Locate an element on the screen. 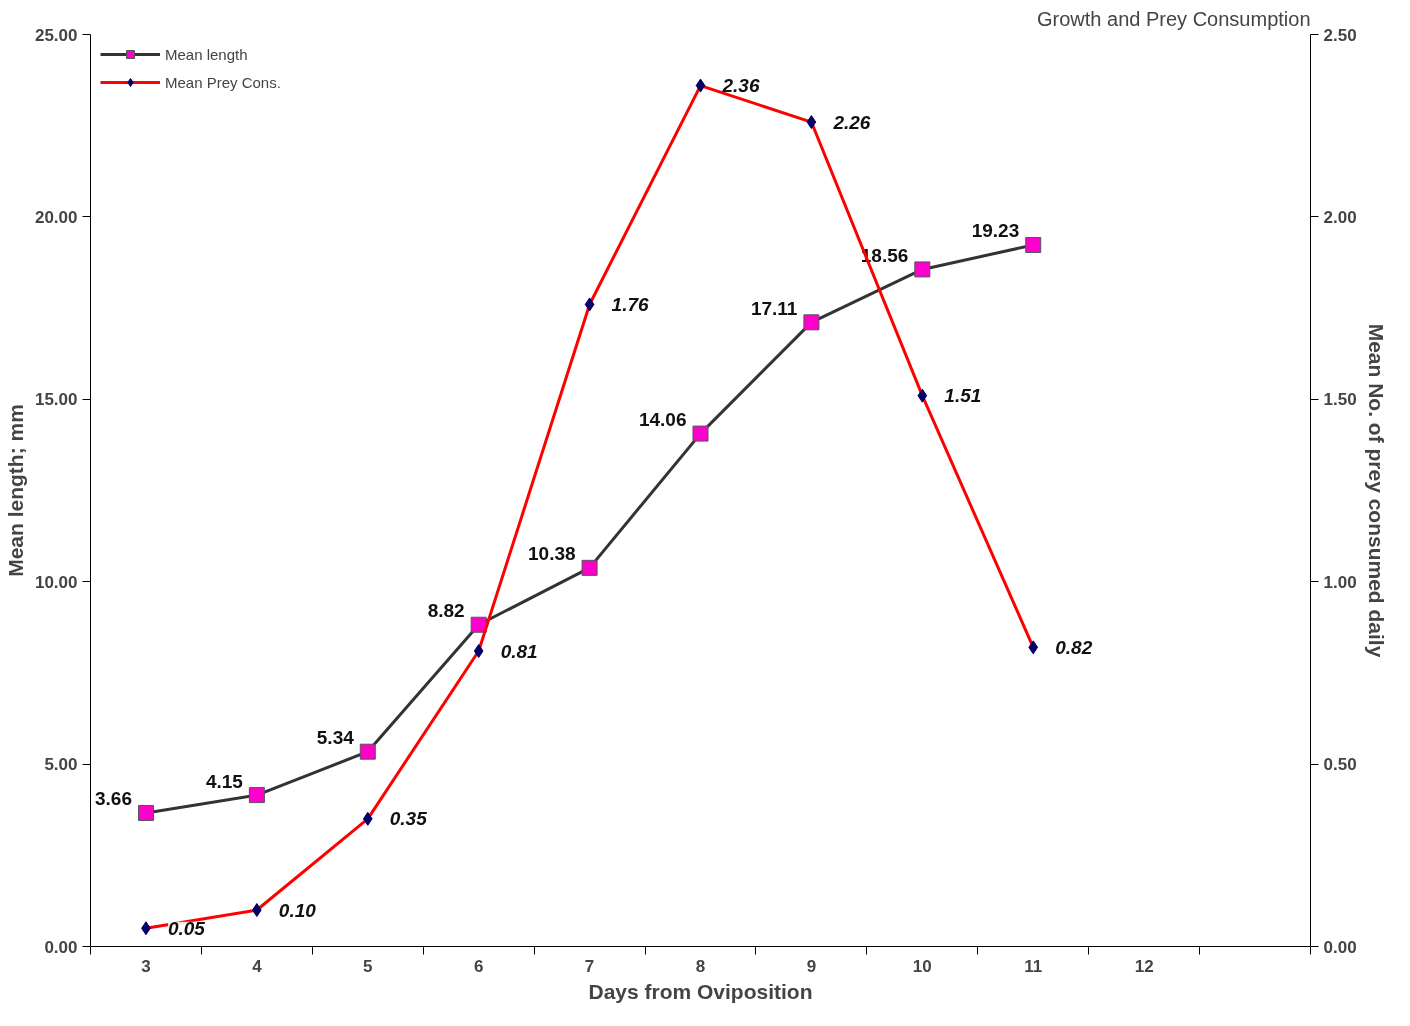 The width and height of the screenshot is (1410, 1026). data-label: 19.23 is located at coordinates (995, 231).